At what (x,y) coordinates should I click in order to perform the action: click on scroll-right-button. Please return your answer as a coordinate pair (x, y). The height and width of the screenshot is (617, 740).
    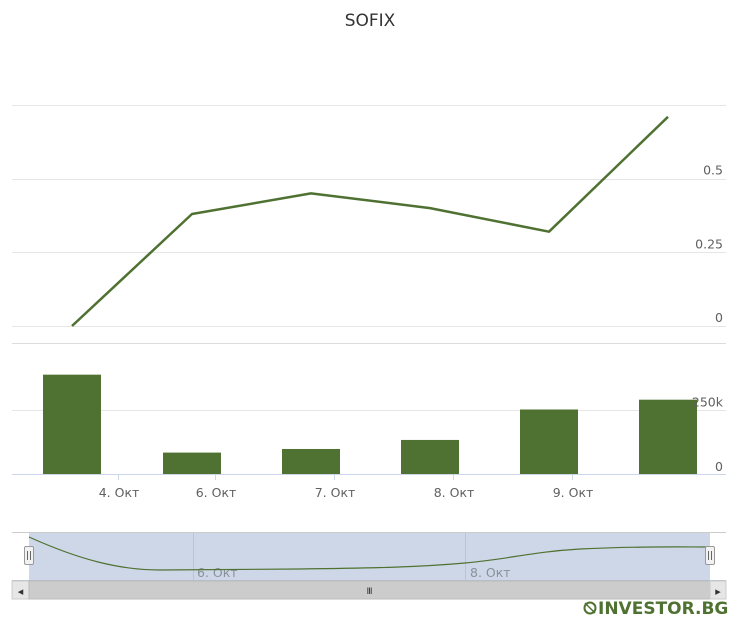
    Looking at the image, I should click on (718, 590).